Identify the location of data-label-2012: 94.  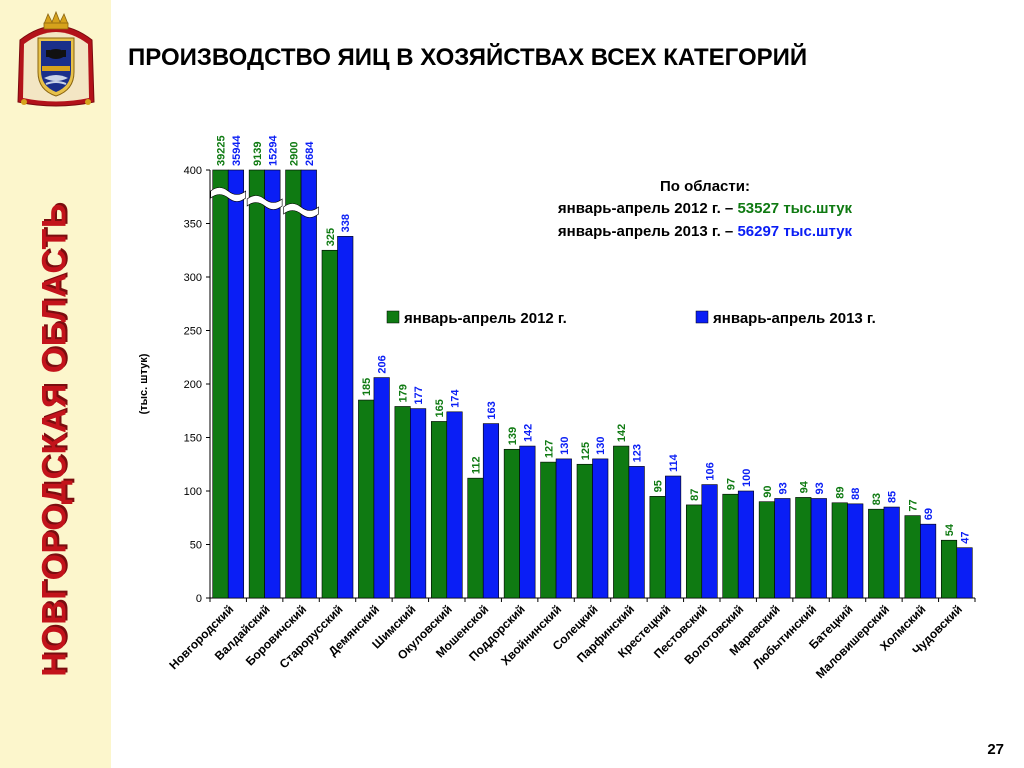
(804, 486).